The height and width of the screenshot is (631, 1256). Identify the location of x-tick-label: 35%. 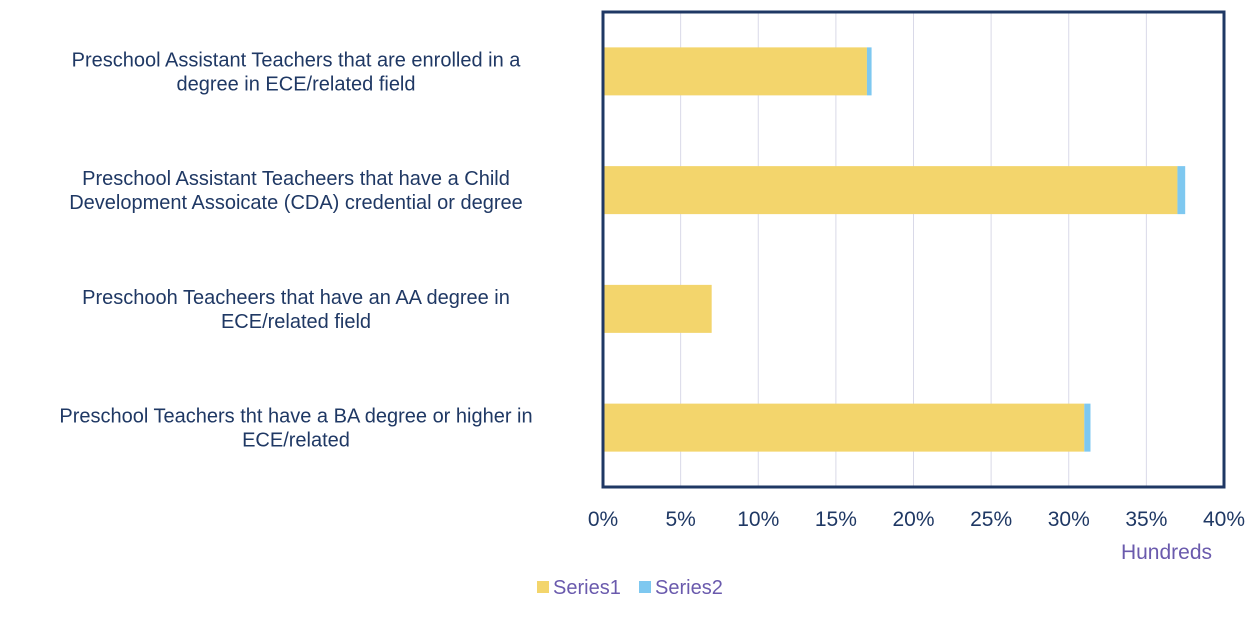
(1146, 519).